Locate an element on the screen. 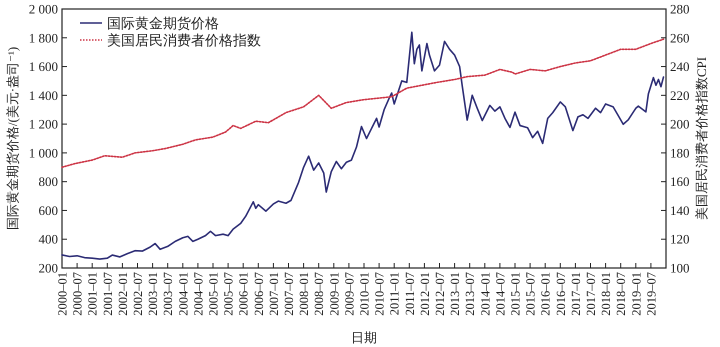 The image size is (720, 347). x-tick-label: 2005–07 is located at coordinates (229, 294).